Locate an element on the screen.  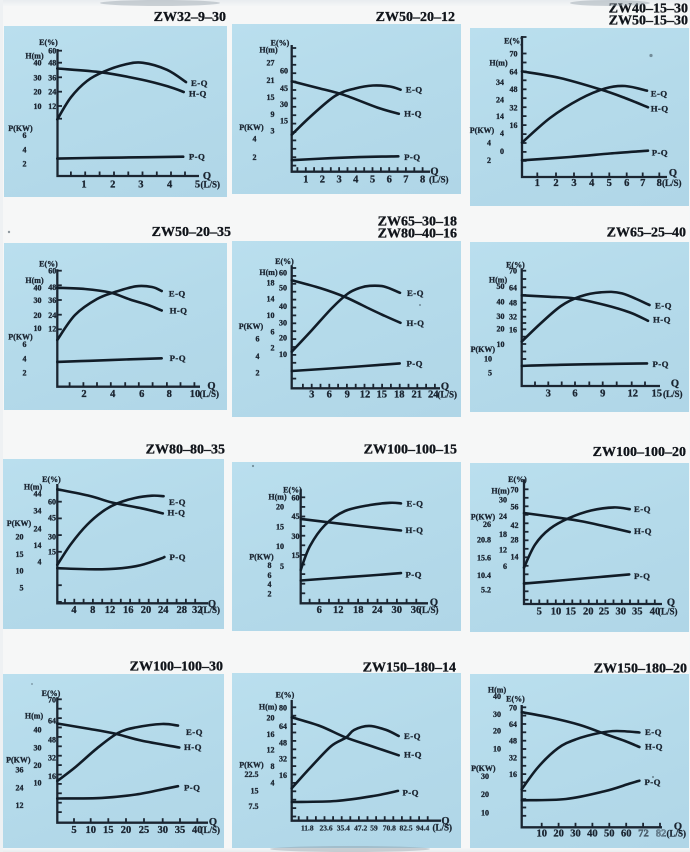
svg-text: 60 is located at coordinates (283, 273).